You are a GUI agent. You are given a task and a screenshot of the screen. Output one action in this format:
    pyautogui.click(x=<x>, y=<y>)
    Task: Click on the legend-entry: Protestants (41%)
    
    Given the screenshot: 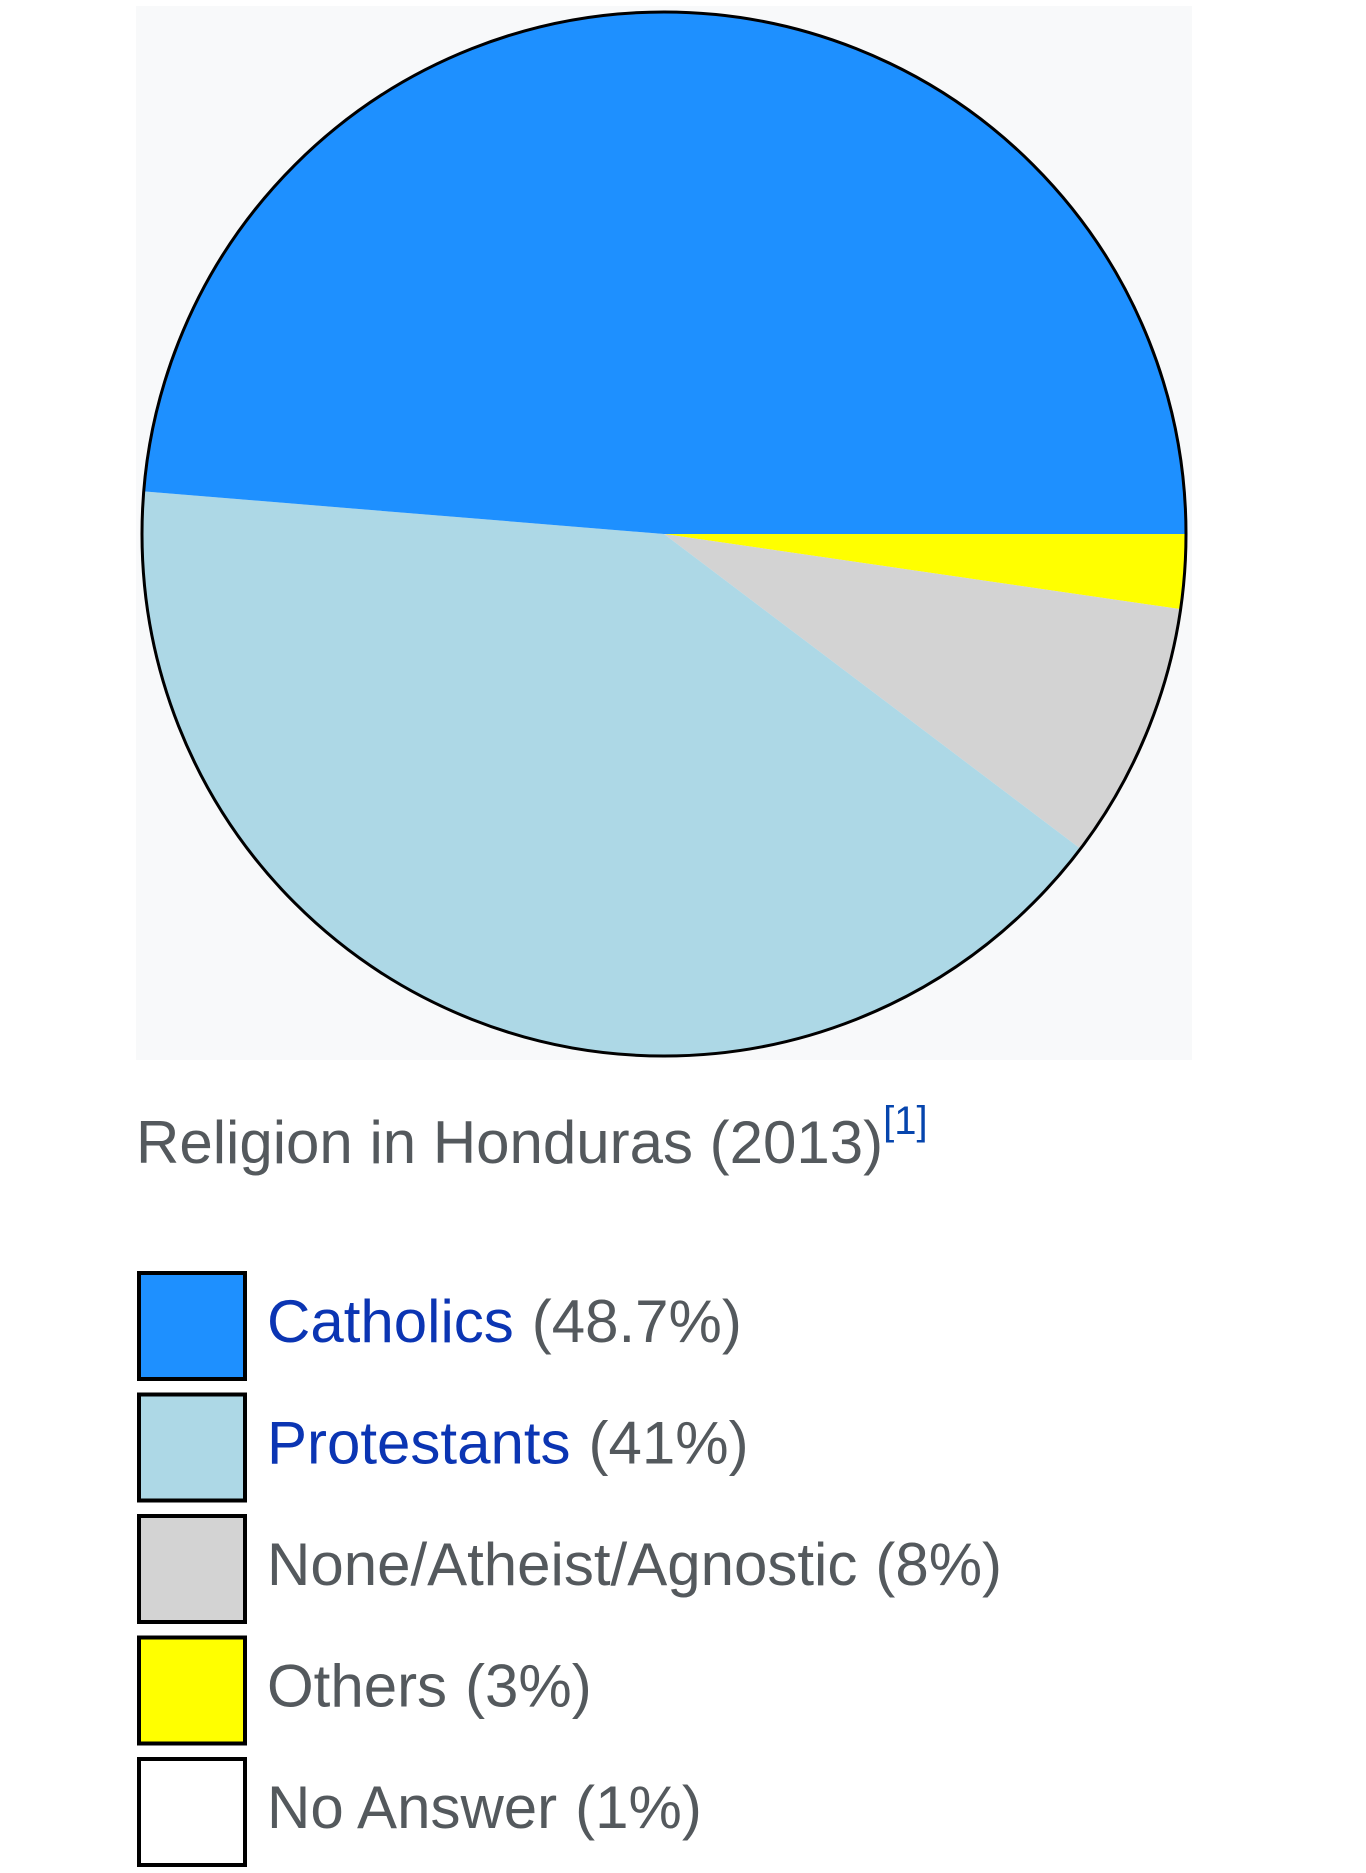 What is the action you would take?
    pyautogui.click(x=508, y=1442)
    